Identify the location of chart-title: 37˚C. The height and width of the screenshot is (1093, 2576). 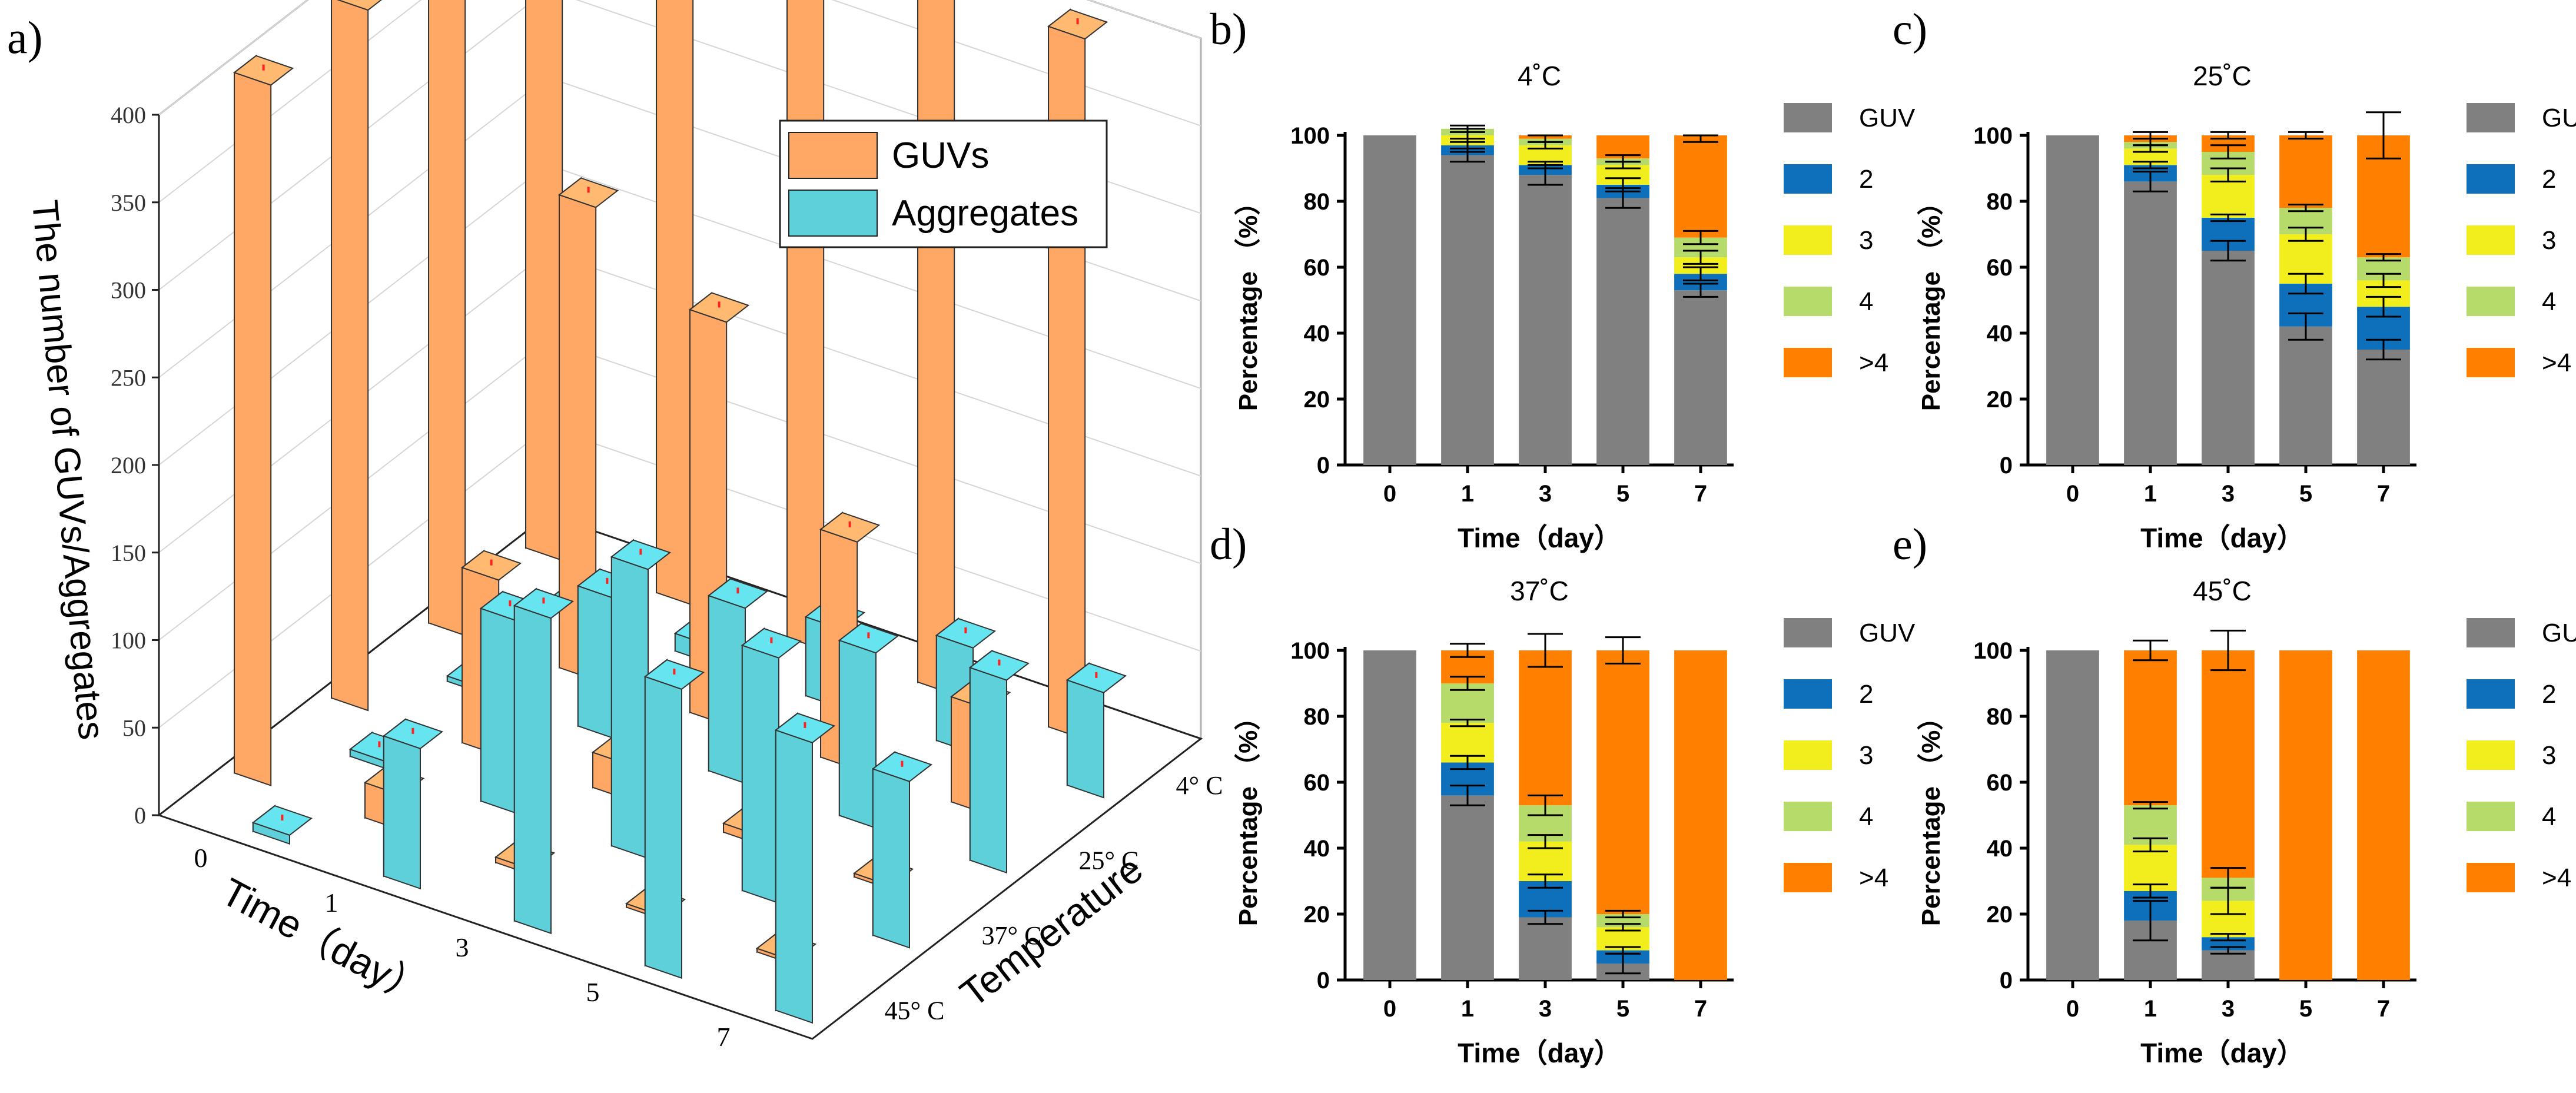
(1540, 591).